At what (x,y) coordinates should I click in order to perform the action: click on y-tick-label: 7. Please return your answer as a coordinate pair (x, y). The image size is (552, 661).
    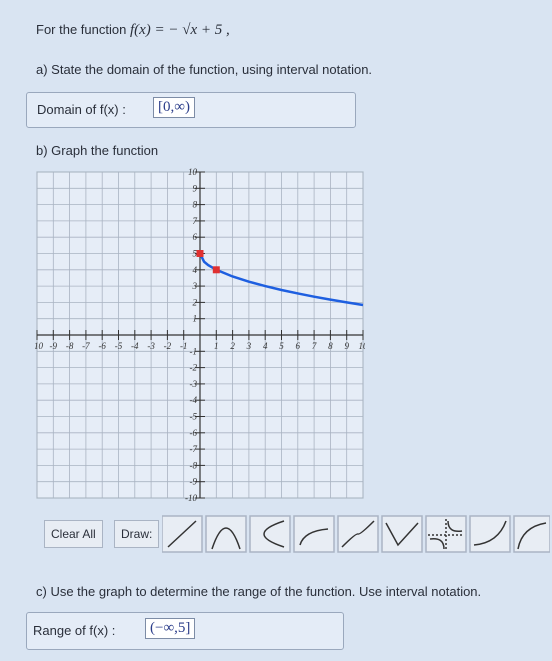
    Looking at the image, I should click on (195, 221).